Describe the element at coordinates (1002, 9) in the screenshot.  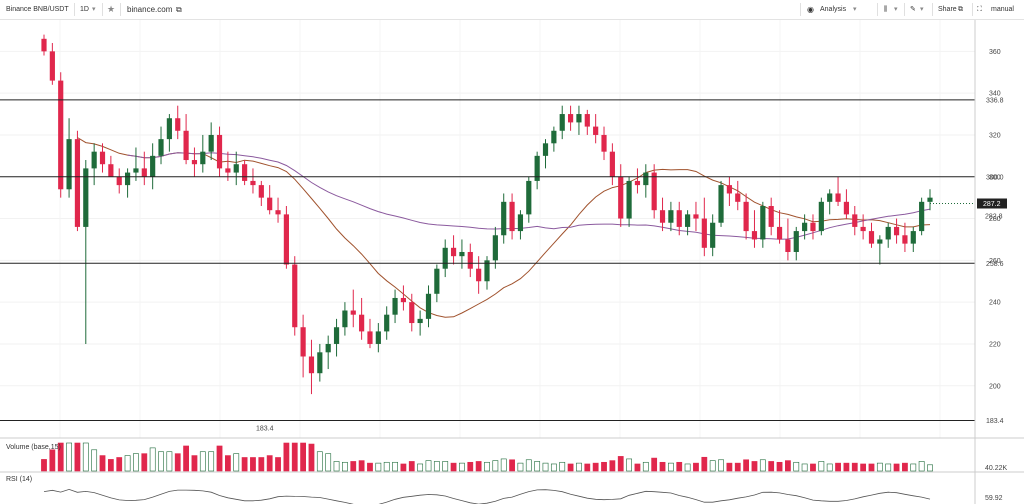
I see `mode-label: manual` at that location.